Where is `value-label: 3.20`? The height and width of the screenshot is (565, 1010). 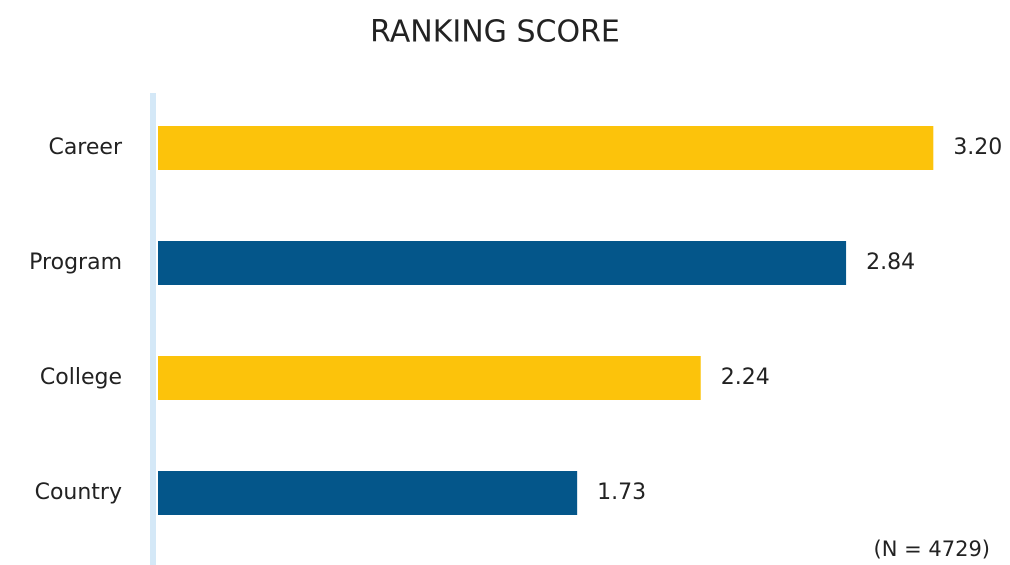 value-label: 3.20 is located at coordinates (977, 147).